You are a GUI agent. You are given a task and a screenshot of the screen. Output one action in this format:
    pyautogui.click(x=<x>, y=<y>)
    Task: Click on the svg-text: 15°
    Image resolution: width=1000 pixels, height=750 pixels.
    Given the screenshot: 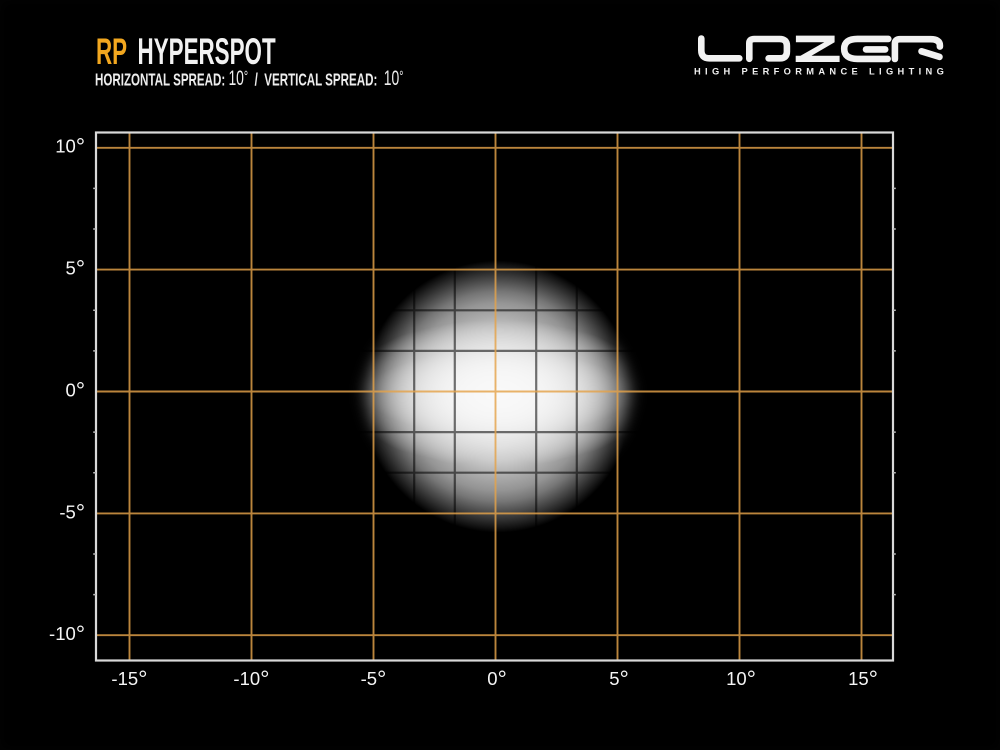 What is the action you would take?
    pyautogui.click(x=863, y=679)
    